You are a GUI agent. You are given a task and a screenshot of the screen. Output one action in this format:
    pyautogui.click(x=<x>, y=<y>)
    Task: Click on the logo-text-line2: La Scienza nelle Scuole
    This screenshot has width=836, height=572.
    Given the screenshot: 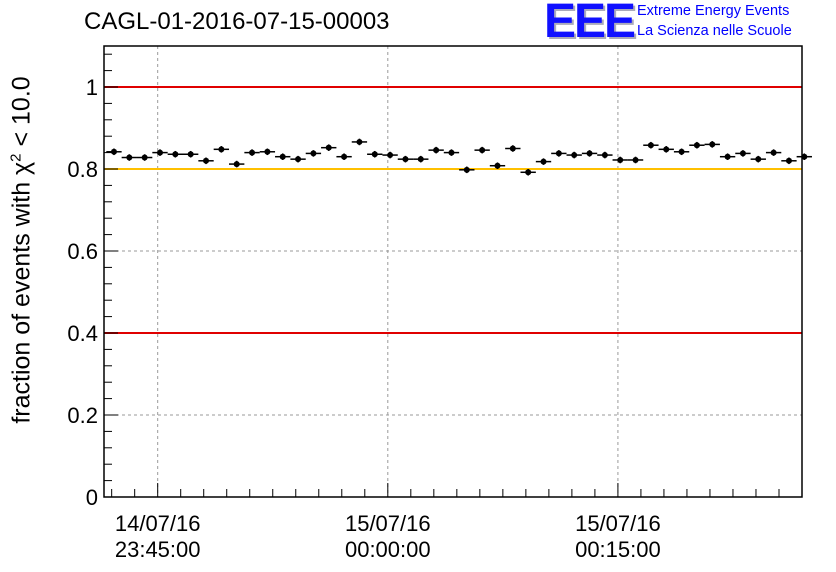 What is the action you would take?
    pyautogui.click(x=714, y=31)
    